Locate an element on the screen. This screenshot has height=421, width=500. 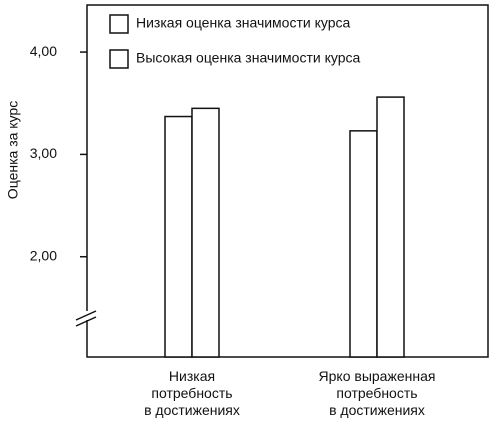
x-tick-label: Ярко выраженная потребность в достижениях is located at coordinates (377, 393).